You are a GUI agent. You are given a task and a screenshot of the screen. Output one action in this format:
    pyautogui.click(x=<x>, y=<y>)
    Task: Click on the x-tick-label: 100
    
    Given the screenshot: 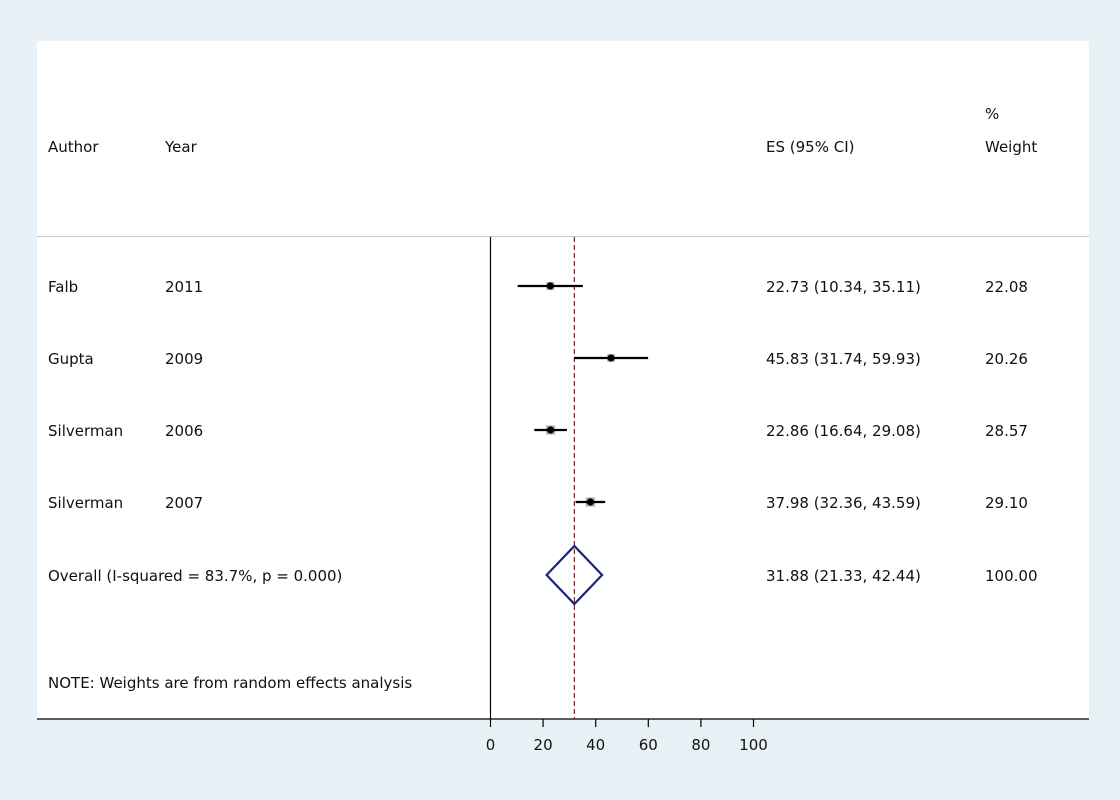 What is the action you would take?
    pyautogui.click(x=753, y=745)
    